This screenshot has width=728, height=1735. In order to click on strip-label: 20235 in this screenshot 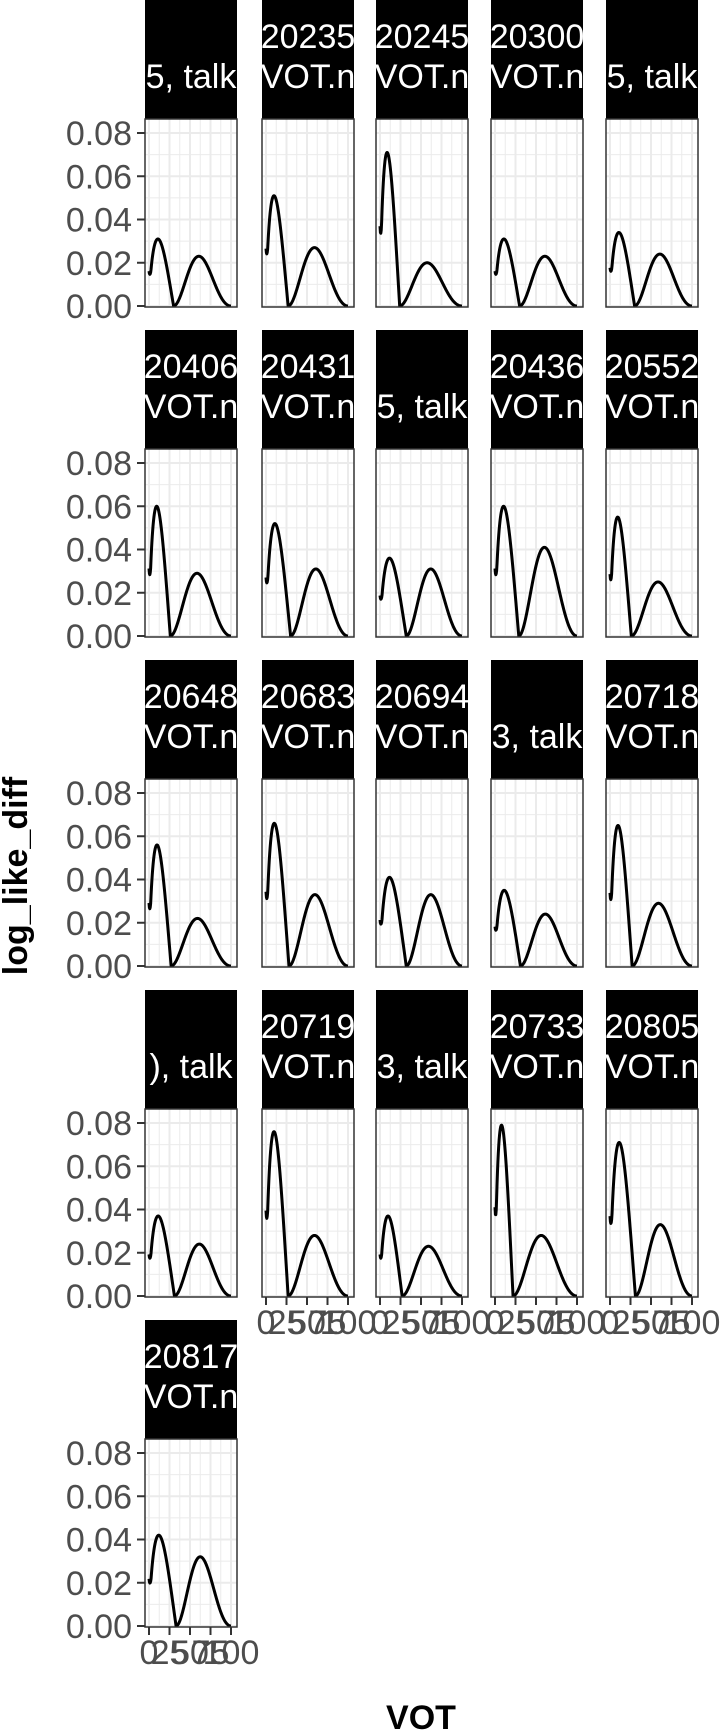, I will do `click(308, 37)`.